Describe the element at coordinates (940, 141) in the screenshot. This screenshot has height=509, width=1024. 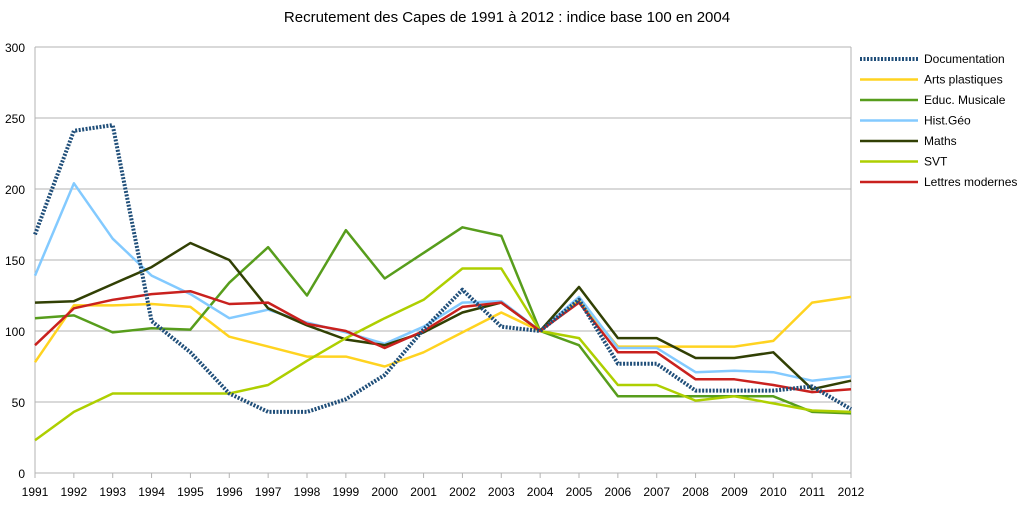
I see `legend-label: Maths` at that location.